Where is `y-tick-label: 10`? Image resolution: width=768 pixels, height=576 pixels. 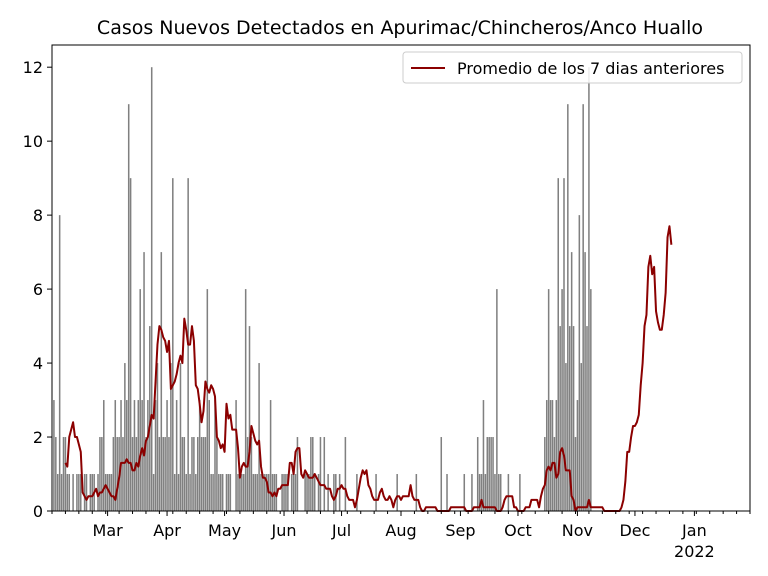
y-tick-label: 10 is located at coordinates (33, 141).